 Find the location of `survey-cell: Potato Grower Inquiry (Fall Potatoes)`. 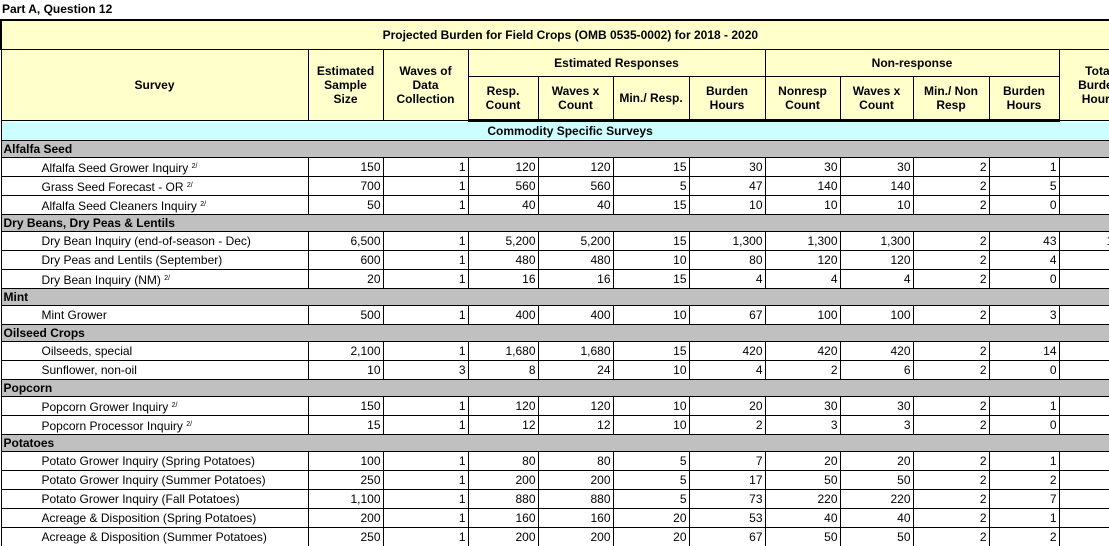

survey-cell: Potato Grower Inquiry (Fall Potatoes) is located at coordinates (154, 499).